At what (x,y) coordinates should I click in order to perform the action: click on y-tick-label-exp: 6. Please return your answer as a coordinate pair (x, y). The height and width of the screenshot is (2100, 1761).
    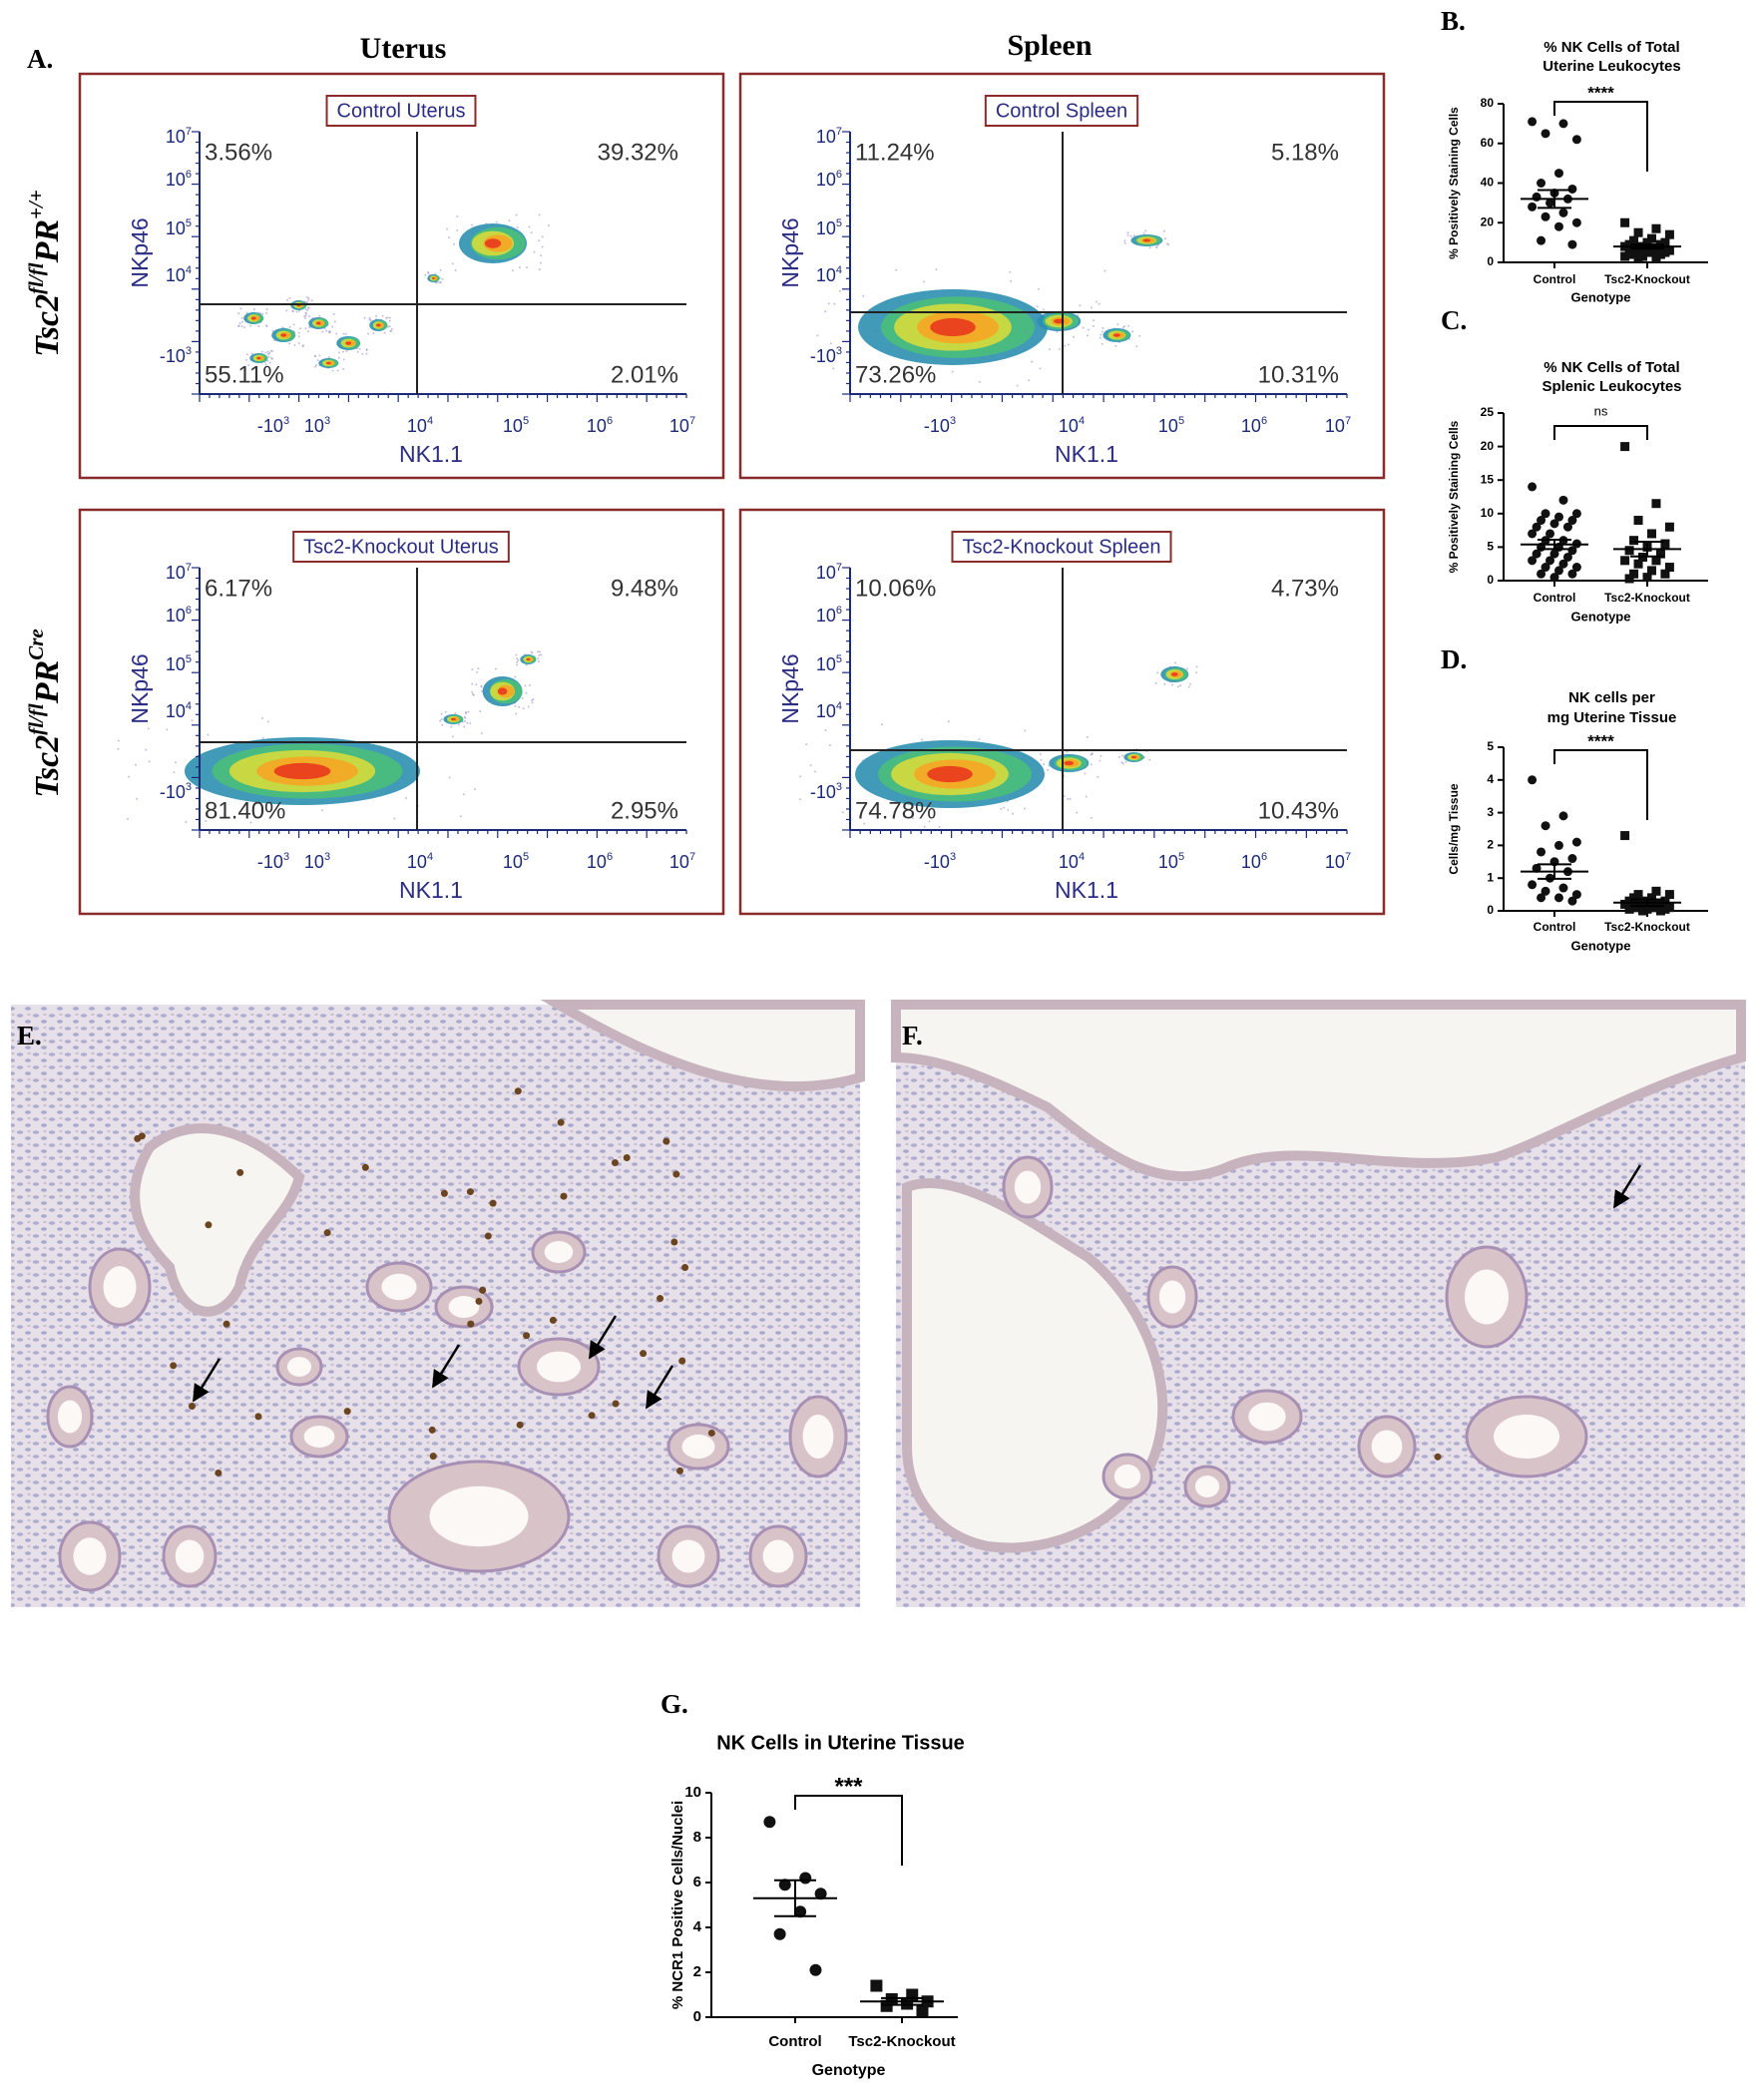
    Looking at the image, I should click on (189, 611).